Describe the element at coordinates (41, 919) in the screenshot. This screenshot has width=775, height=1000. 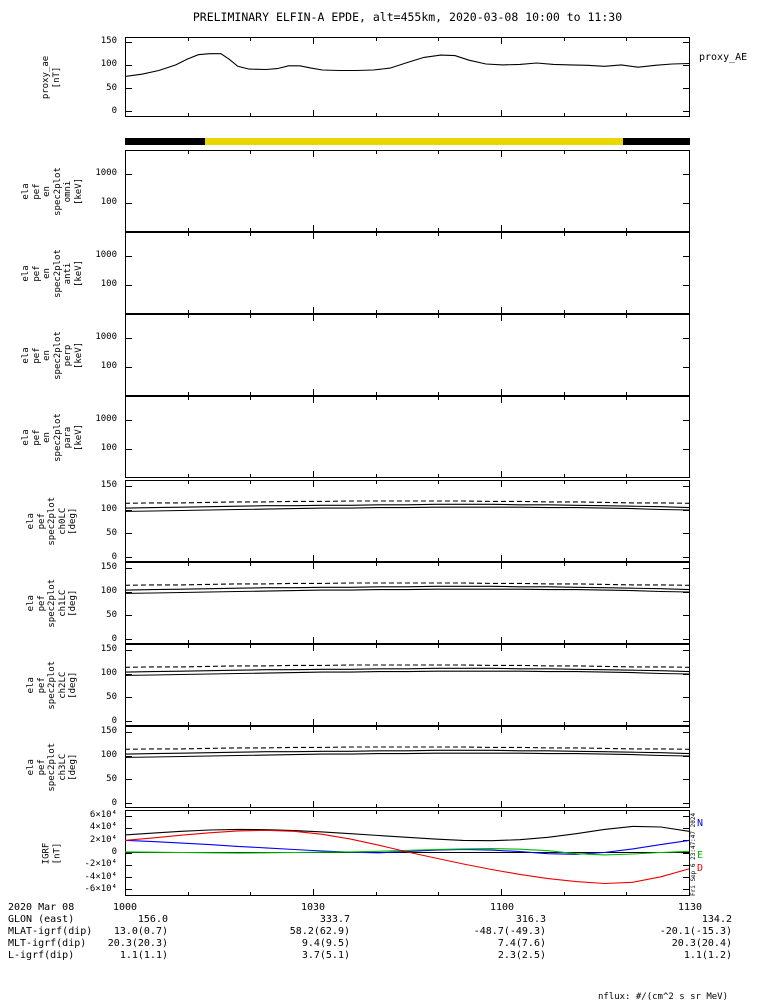
I see `glon-label: GLON (east)` at that location.